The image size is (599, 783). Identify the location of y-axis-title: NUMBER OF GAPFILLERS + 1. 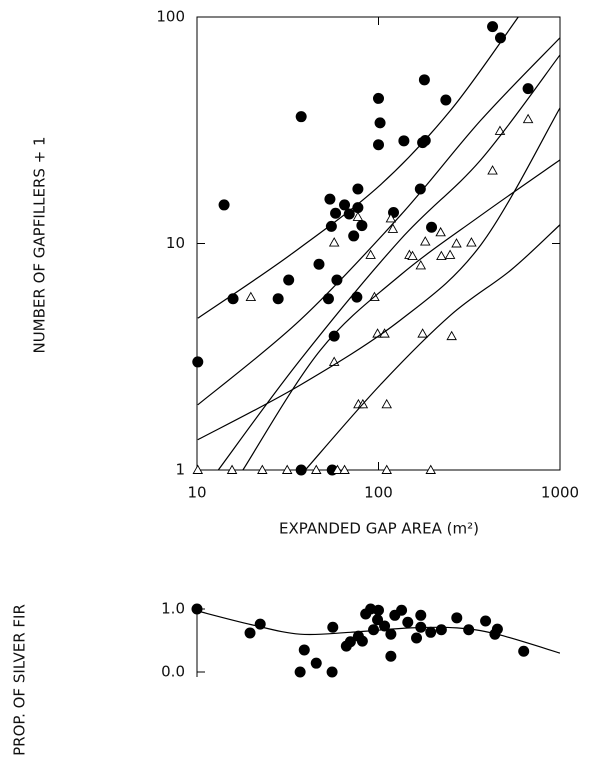
(40, 244).